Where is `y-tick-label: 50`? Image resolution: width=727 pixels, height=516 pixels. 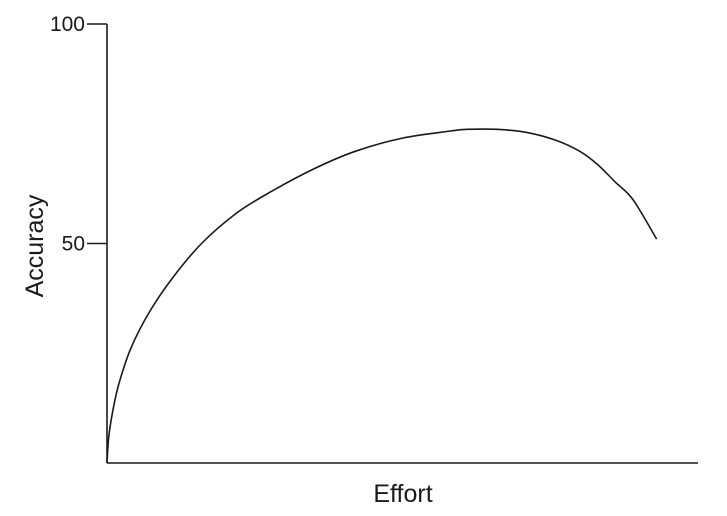 y-tick-label: 50 is located at coordinates (73, 244).